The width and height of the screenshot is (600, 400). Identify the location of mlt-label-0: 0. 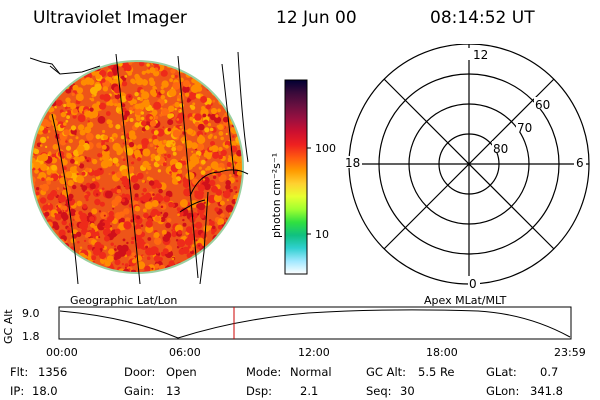
(473, 284).